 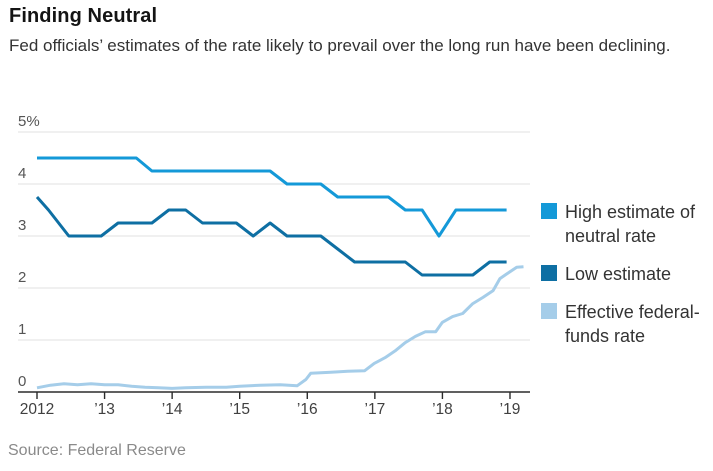 I want to click on legend-item-low-estimate: Low estimate, so click(x=623, y=274).